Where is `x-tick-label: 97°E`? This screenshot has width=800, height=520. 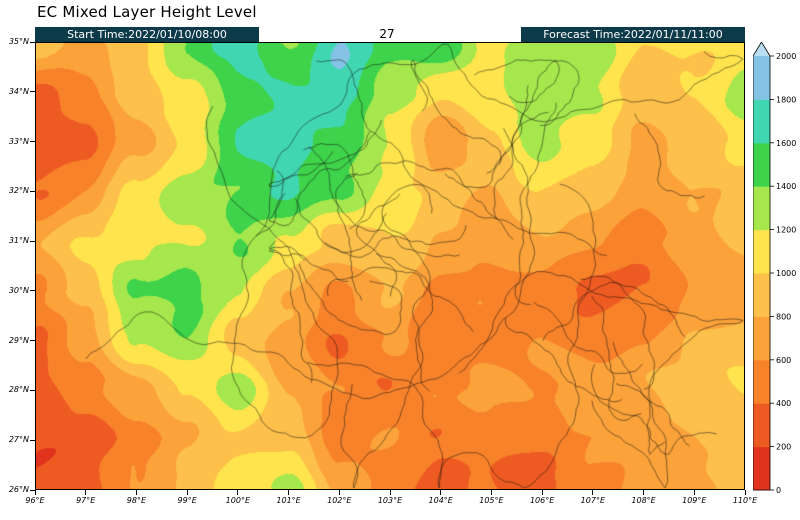
x-tick-label: 97°E is located at coordinates (86, 500).